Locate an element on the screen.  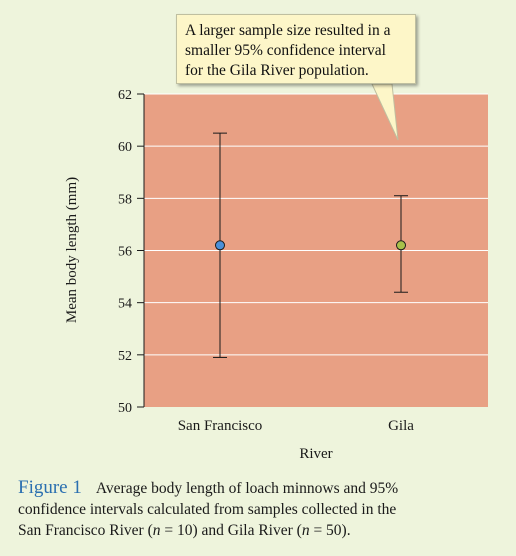
callout-line: A larger sample size resulted in a is located at coordinates (288, 30).